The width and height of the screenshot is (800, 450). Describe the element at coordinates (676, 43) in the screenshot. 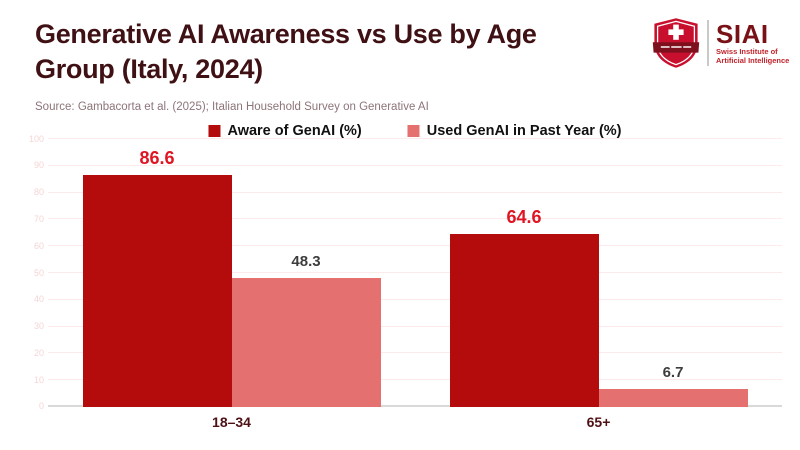

I see `shield-swiss-cross-icon` at that location.